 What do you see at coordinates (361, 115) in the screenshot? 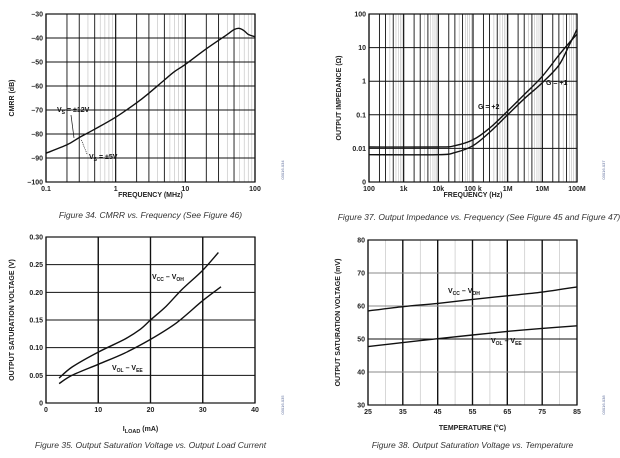
I see `y-tick-label: 0.1` at bounding box center [361, 115].